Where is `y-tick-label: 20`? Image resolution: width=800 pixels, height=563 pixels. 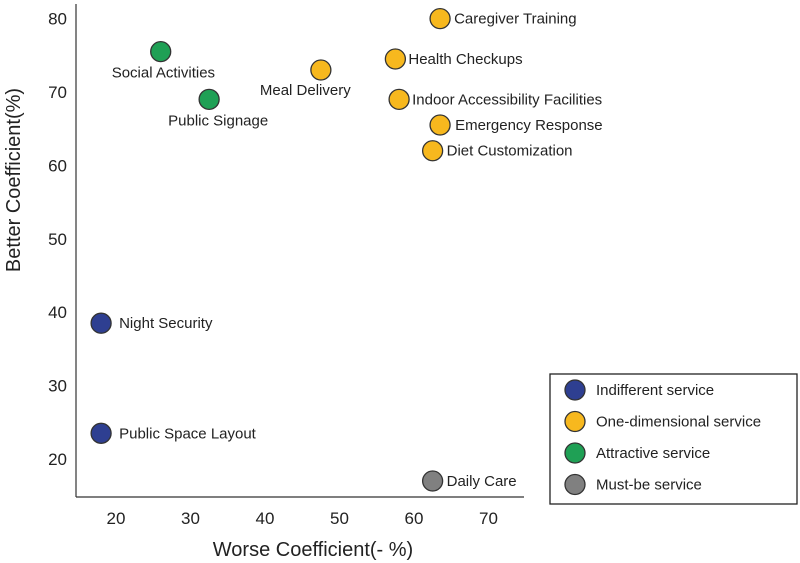
y-tick-label: 20 is located at coordinates (57, 459).